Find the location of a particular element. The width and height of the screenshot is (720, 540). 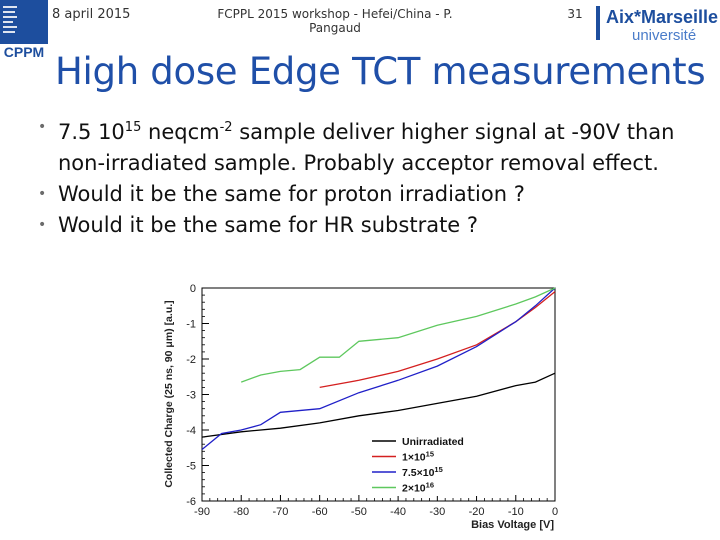

cppm-logo-text: CPPM is located at coordinates (24, 52).